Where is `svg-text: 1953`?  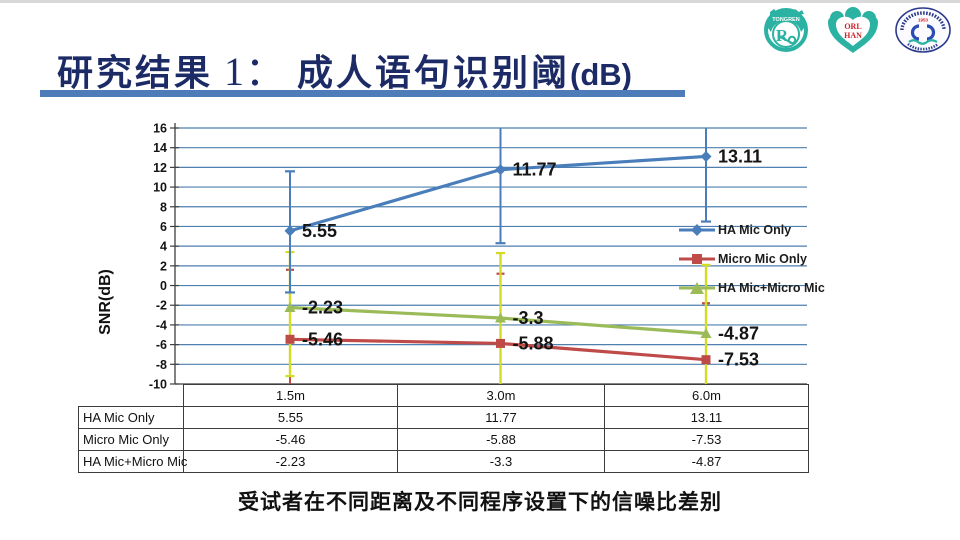
svg-text: 1953 is located at coordinates (923, 20).